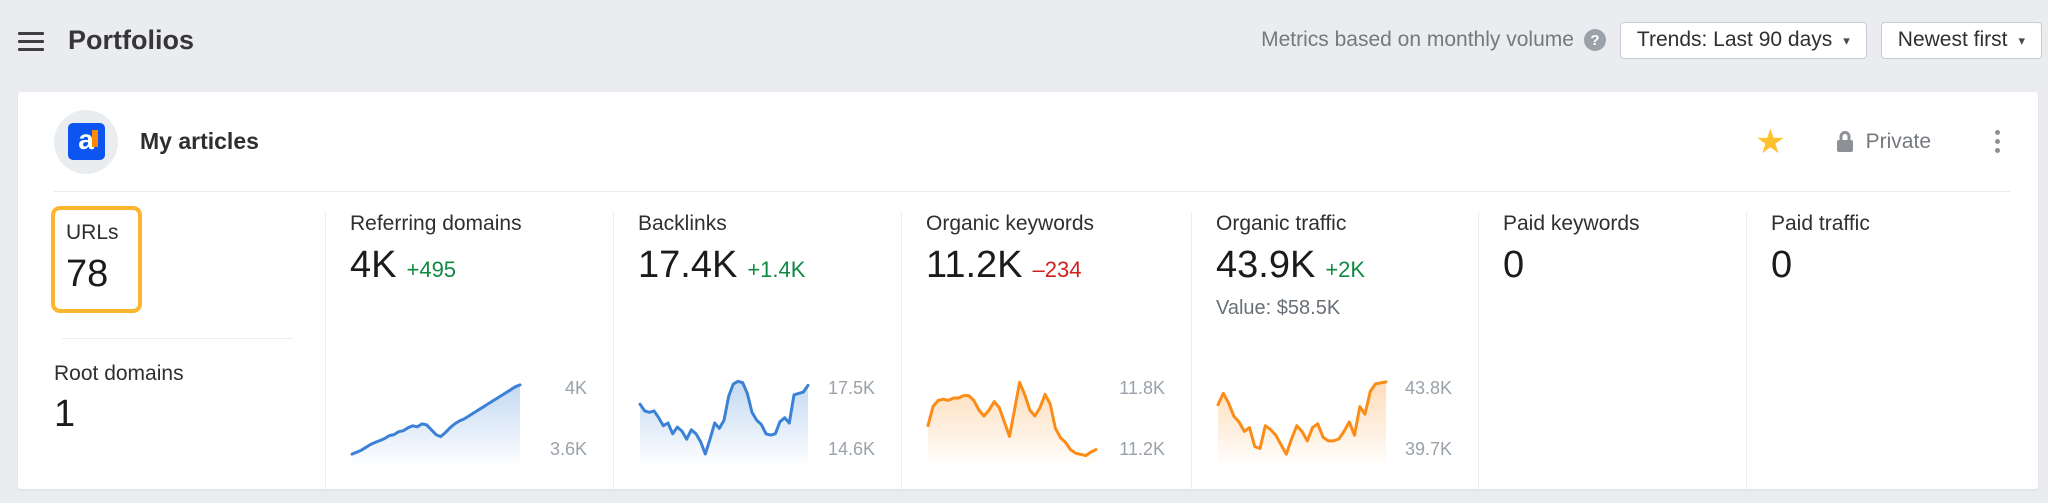 The height and width of the screenshot is (503, 2048). What do you see at coordinates (1428, 388) in the screenshot?
I see `axis-label-top: 43.8K` at bounding box center [1428, 388].